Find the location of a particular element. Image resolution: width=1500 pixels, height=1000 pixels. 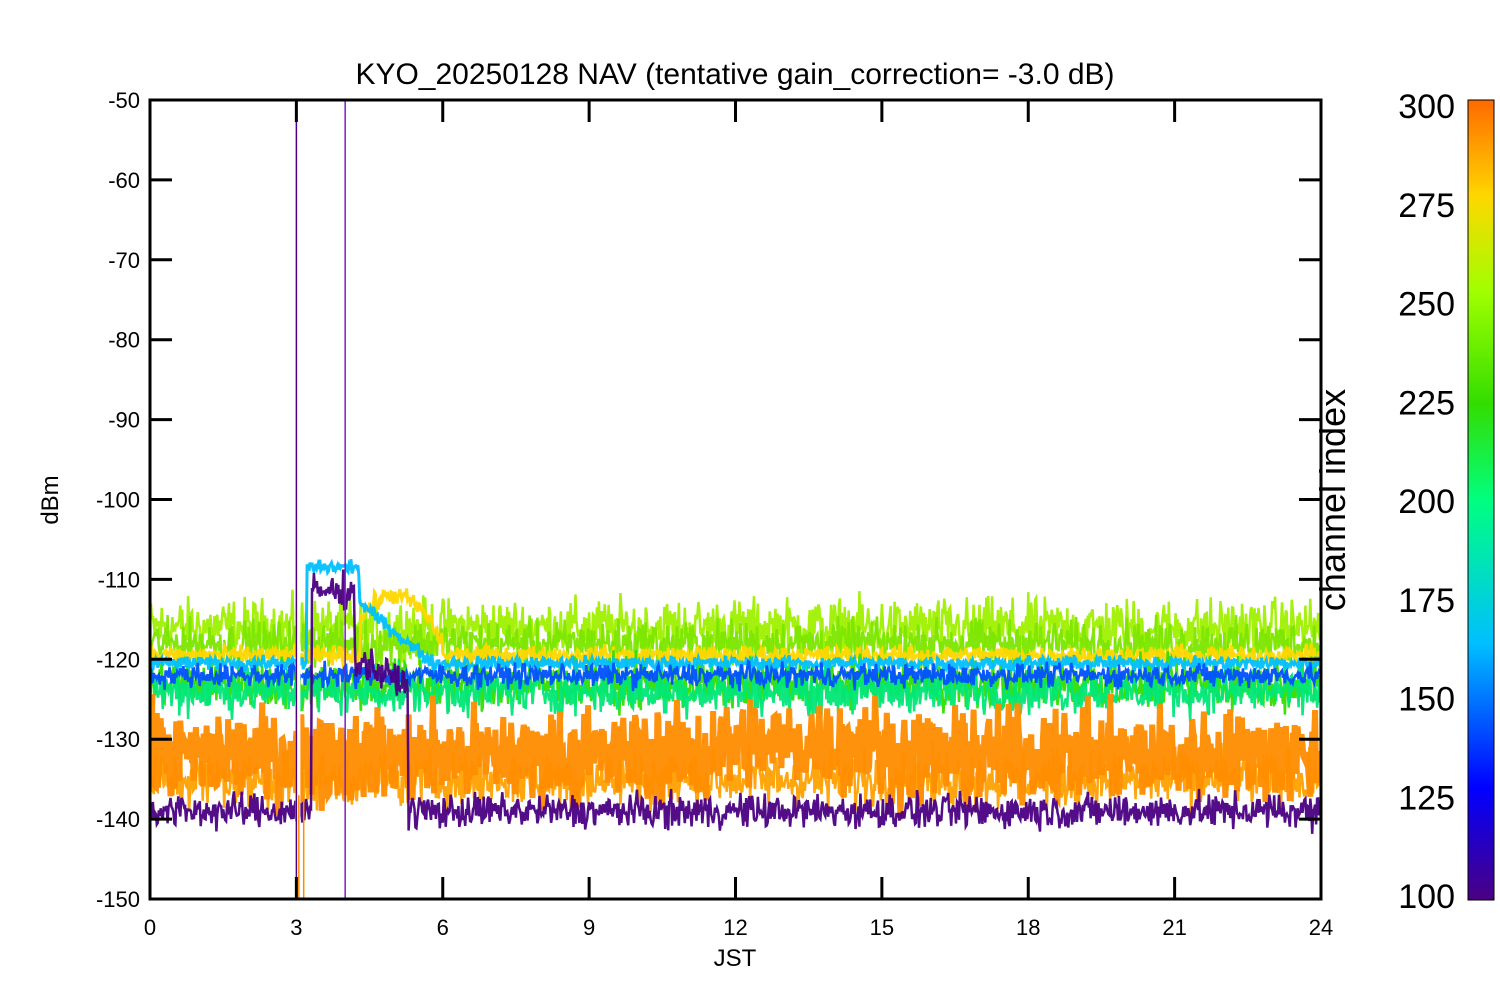

data-gap is located at coordinates (298, 499).